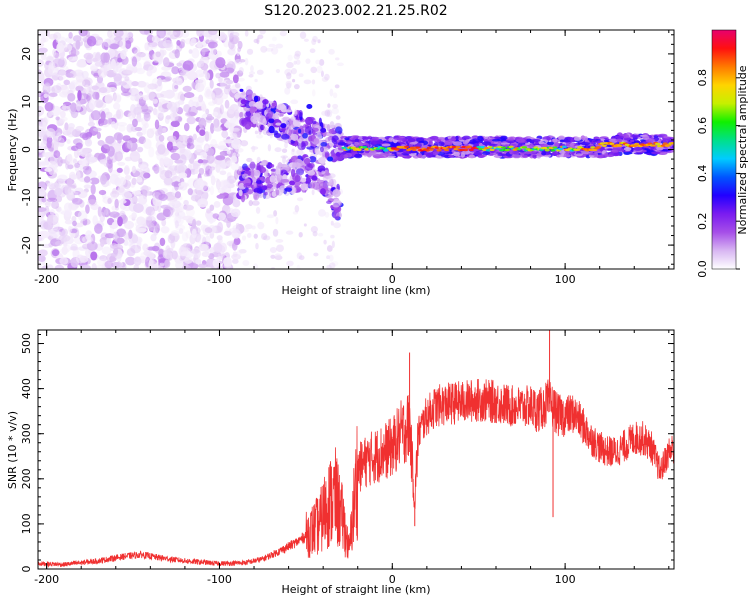 This screenshot has height=600, width=750. Describe the element at coordinates (565, 579) in the screenshot. I see `x-tick-label: 100` at that location.